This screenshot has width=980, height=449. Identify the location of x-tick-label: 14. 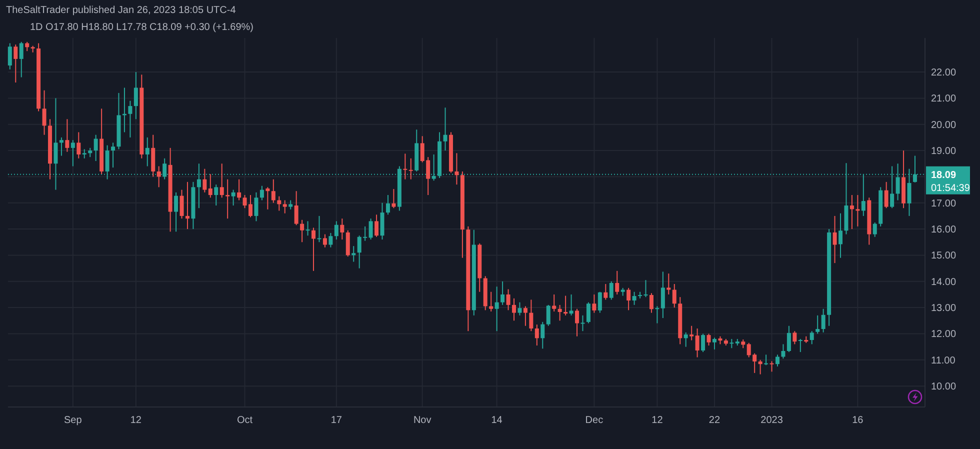
(497, 420).